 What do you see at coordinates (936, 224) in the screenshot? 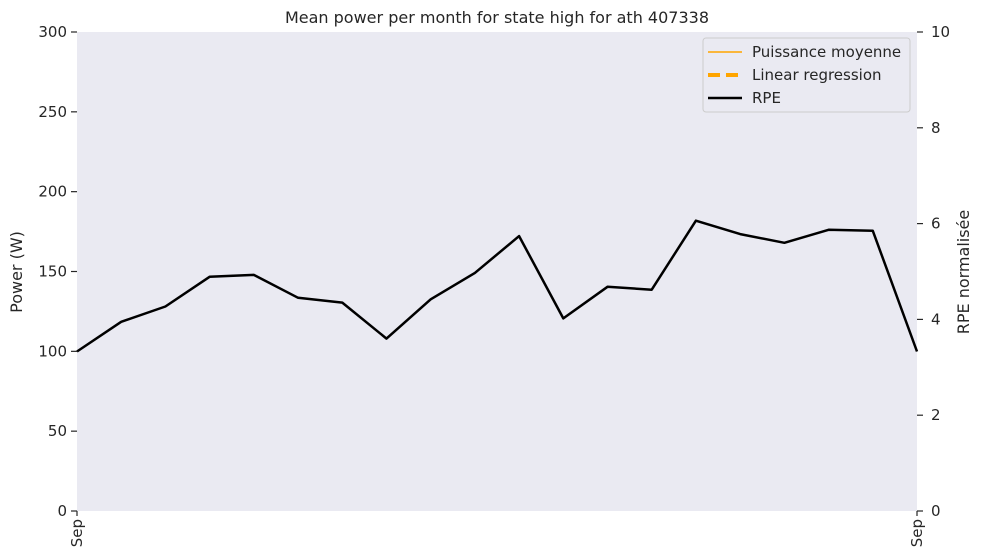
I see `y2-tick-label: 6` at bounding box center [936, 224].